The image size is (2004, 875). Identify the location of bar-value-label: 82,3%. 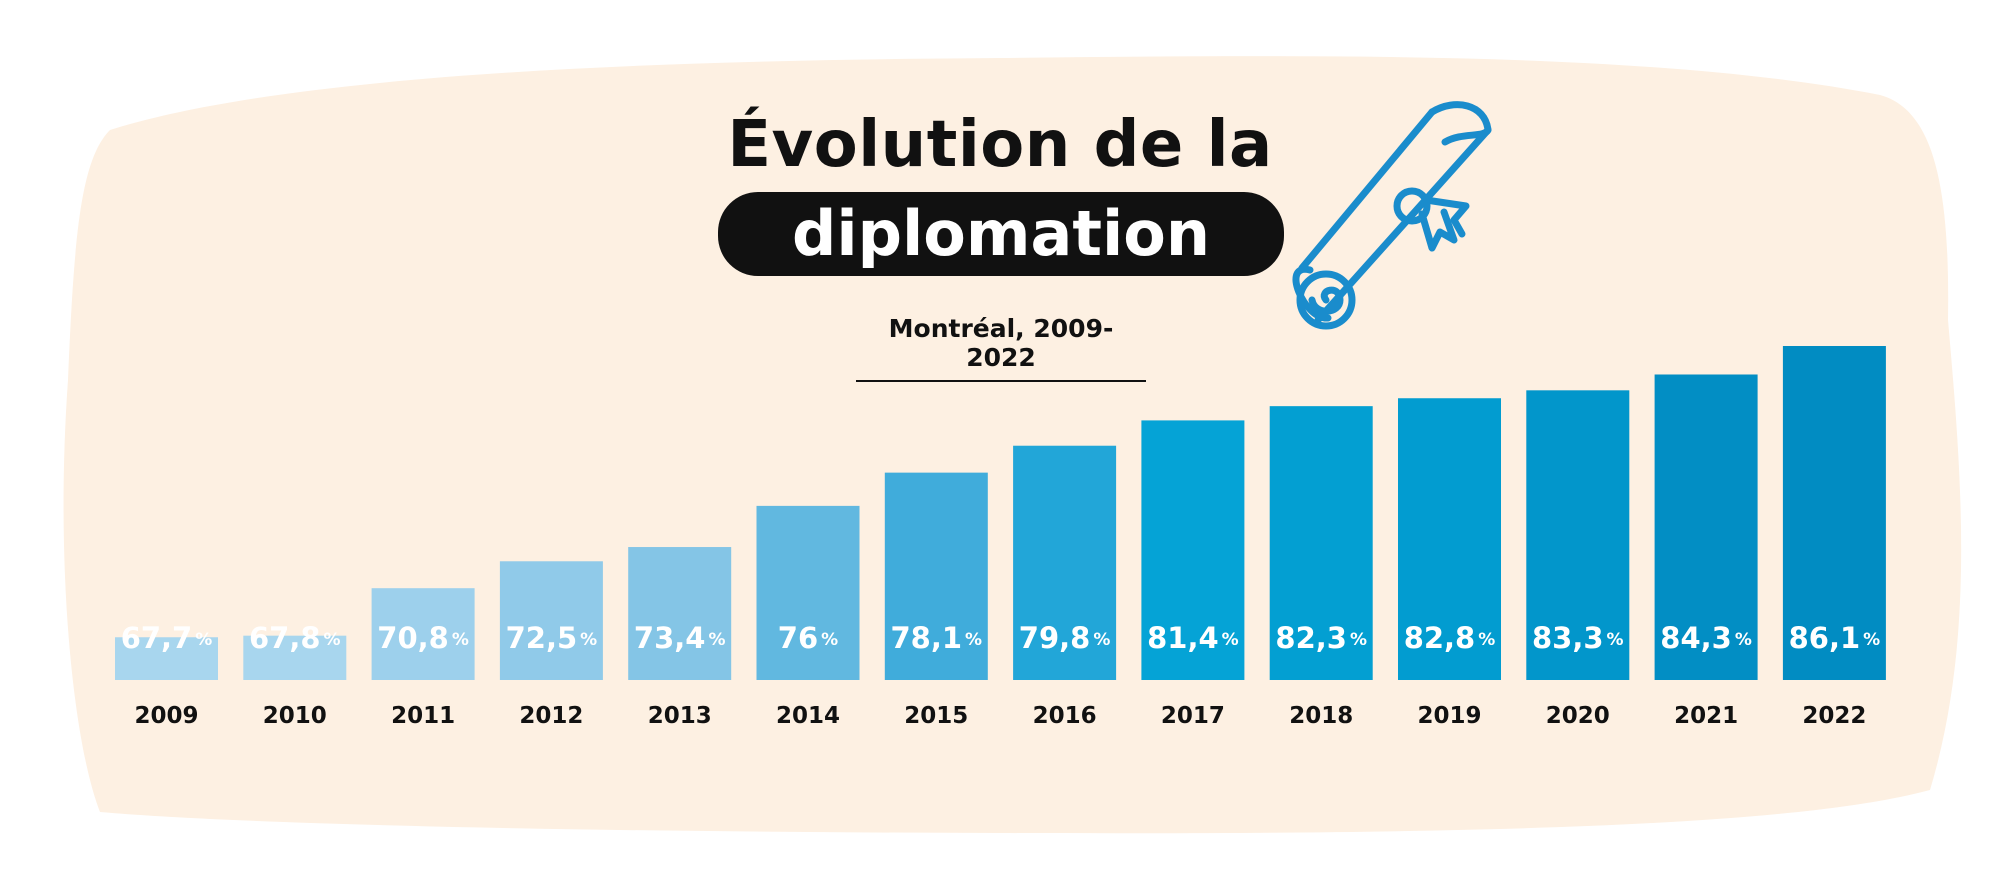
(1321, 638).